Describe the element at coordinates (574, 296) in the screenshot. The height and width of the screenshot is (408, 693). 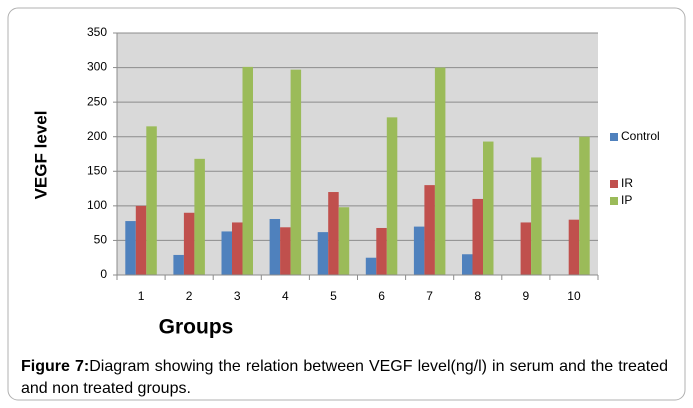
I see `x-tick-label: 10` at that location.